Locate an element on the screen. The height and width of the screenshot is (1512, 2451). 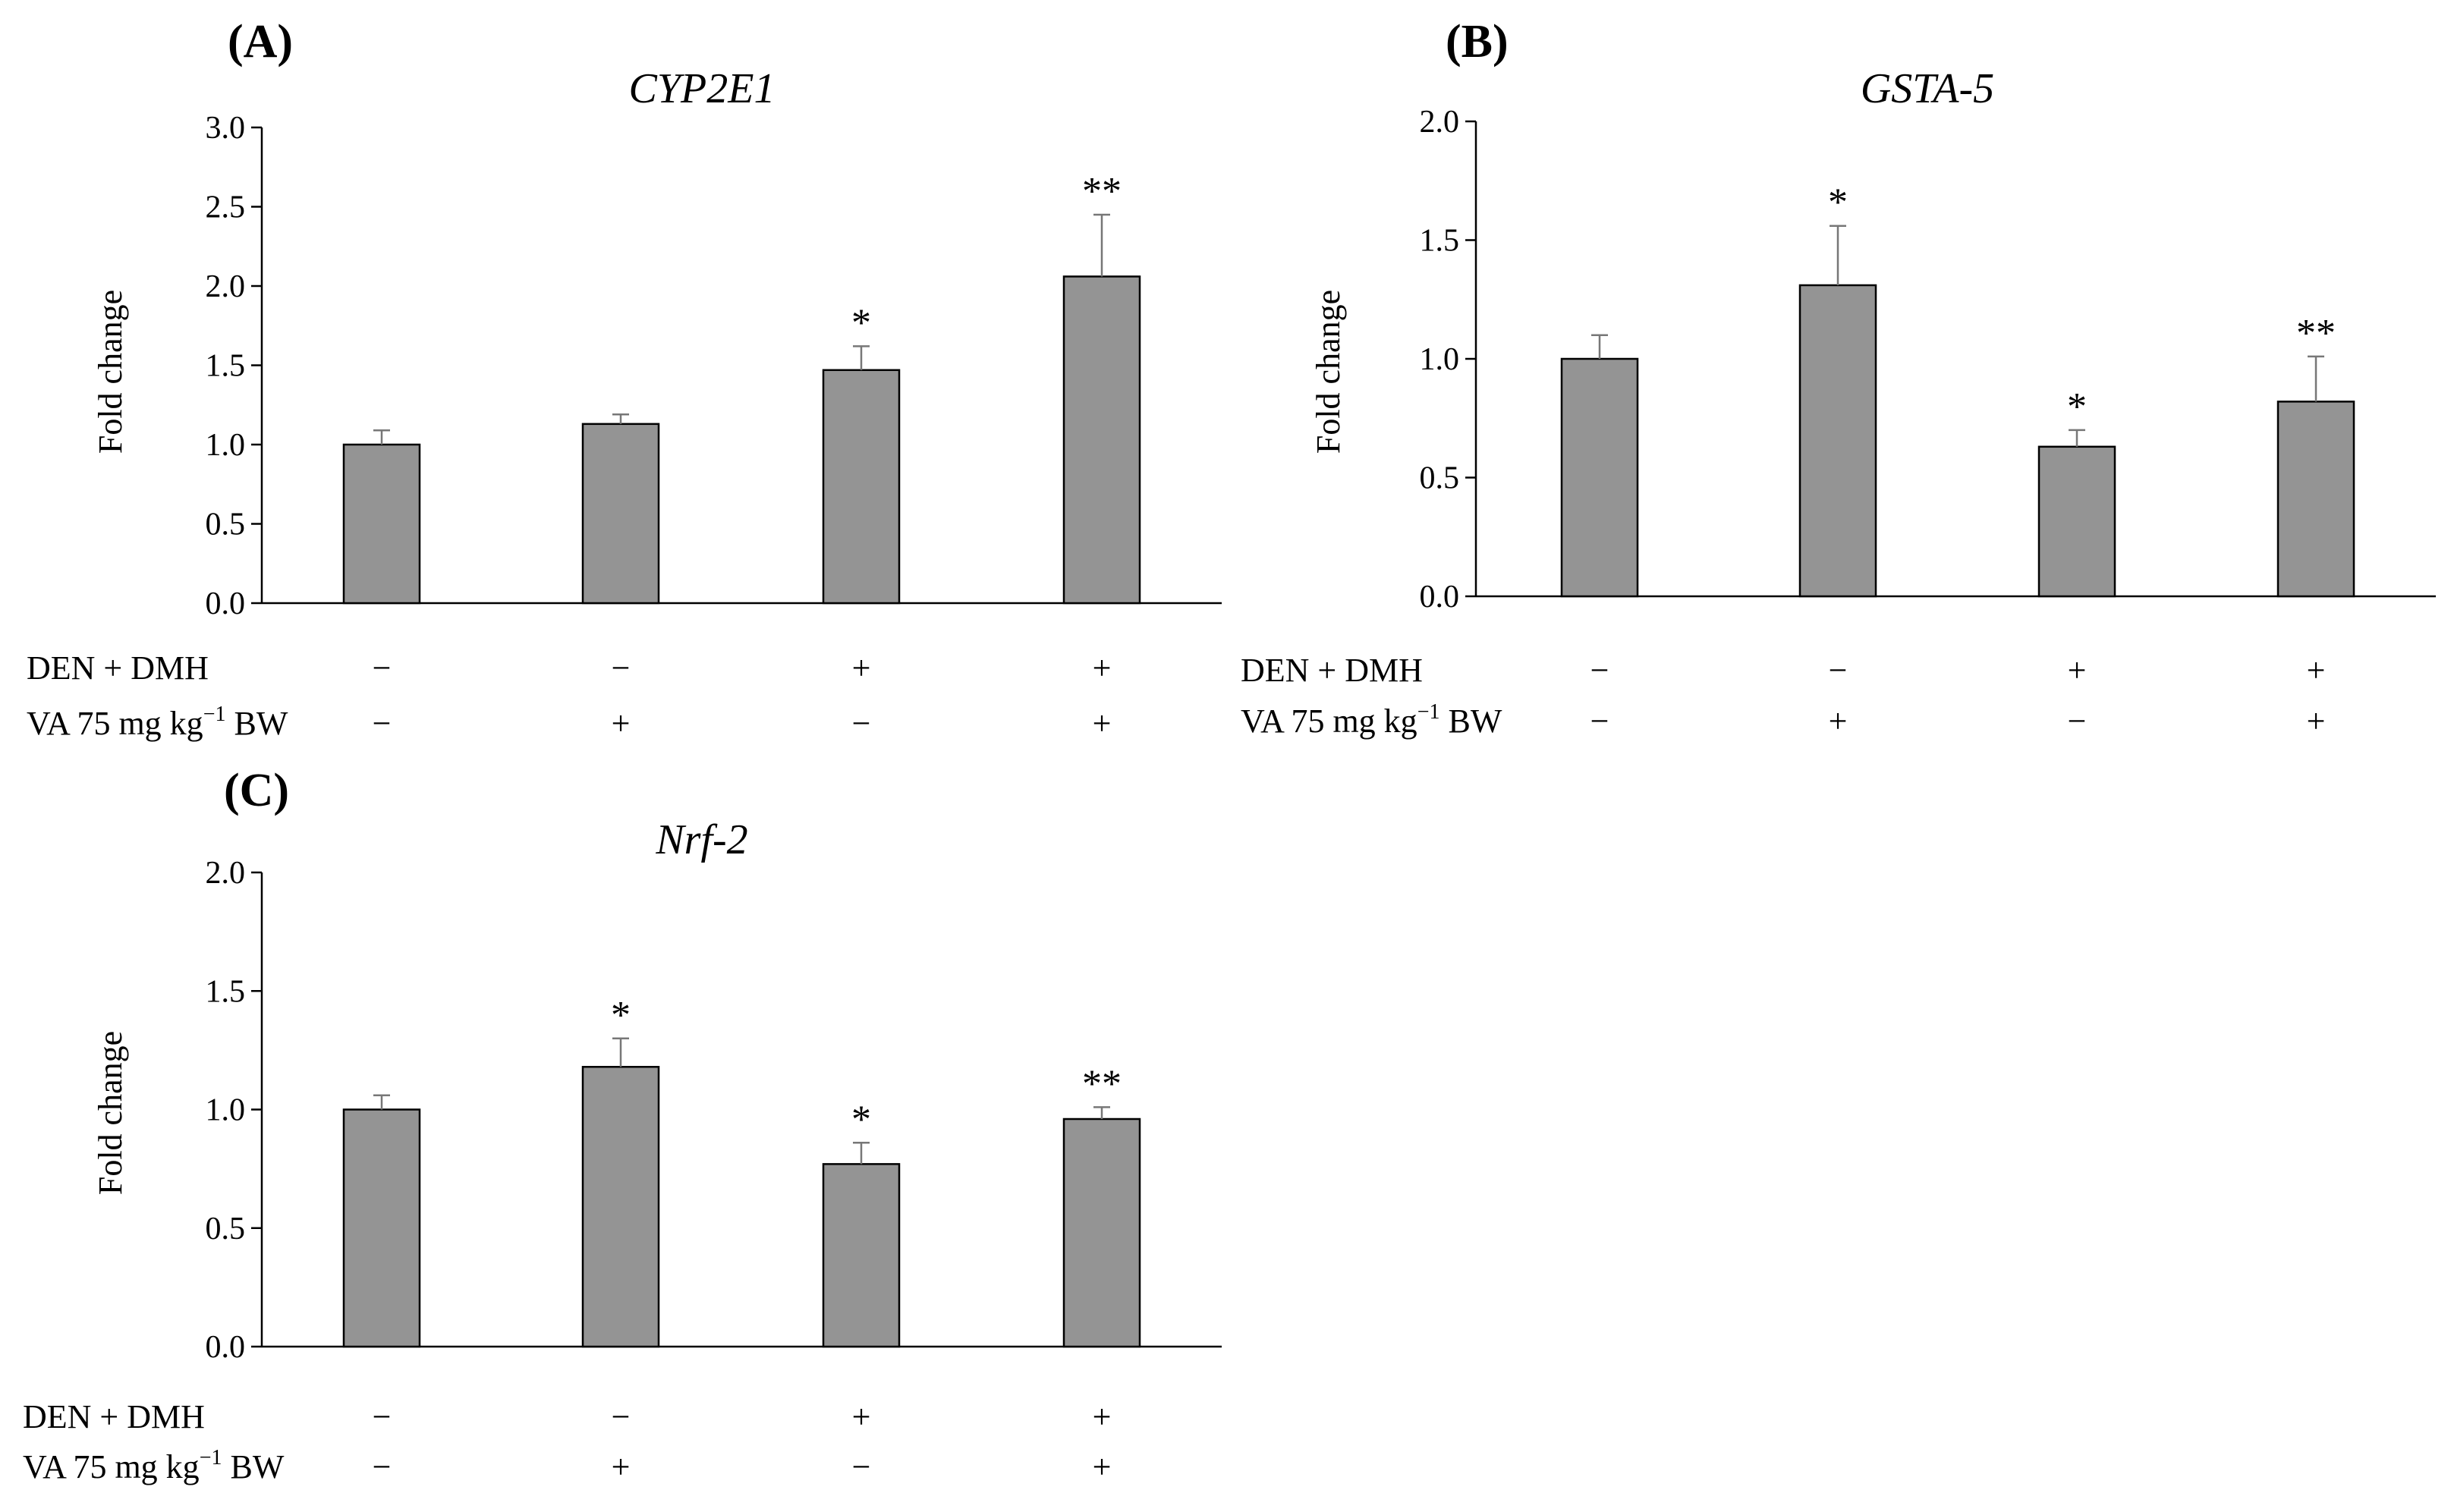
chart-title: GSTA-5 is located at coordinates (1927, 88).